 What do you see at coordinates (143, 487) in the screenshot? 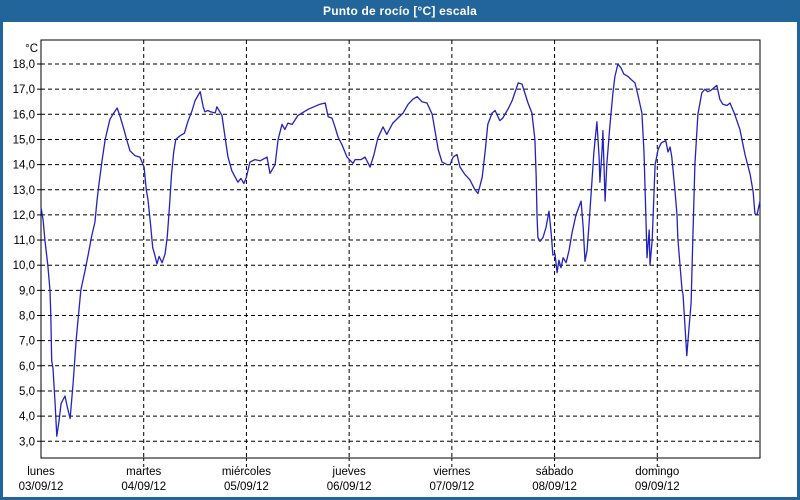
I see `x-date-label: 04/09/12` at bounding box center [143, 487].